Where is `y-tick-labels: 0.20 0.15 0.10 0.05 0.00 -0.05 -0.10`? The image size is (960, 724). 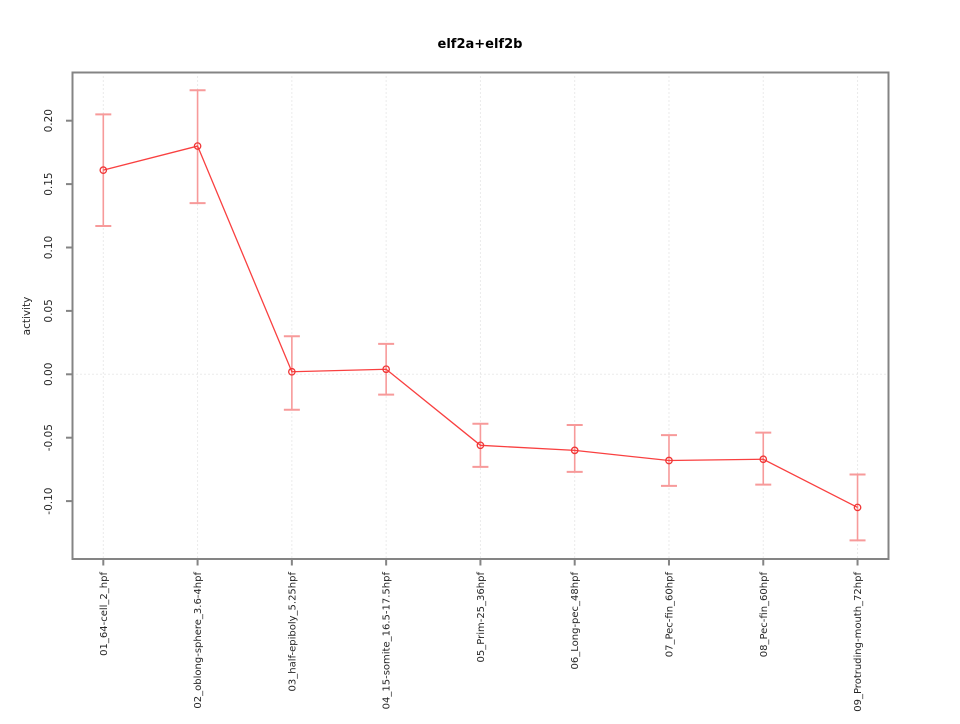 y-tick-labels: 0.20 0.15 0.10 0.05 0.00 -0.05 -0.10 is located at coordinates (49, 312).